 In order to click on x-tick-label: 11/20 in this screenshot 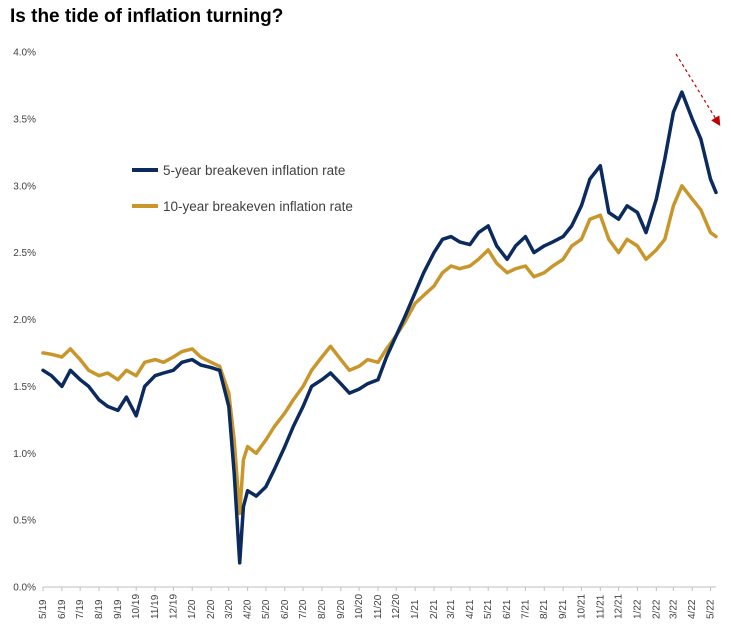, I will do `click(378, 606)`.